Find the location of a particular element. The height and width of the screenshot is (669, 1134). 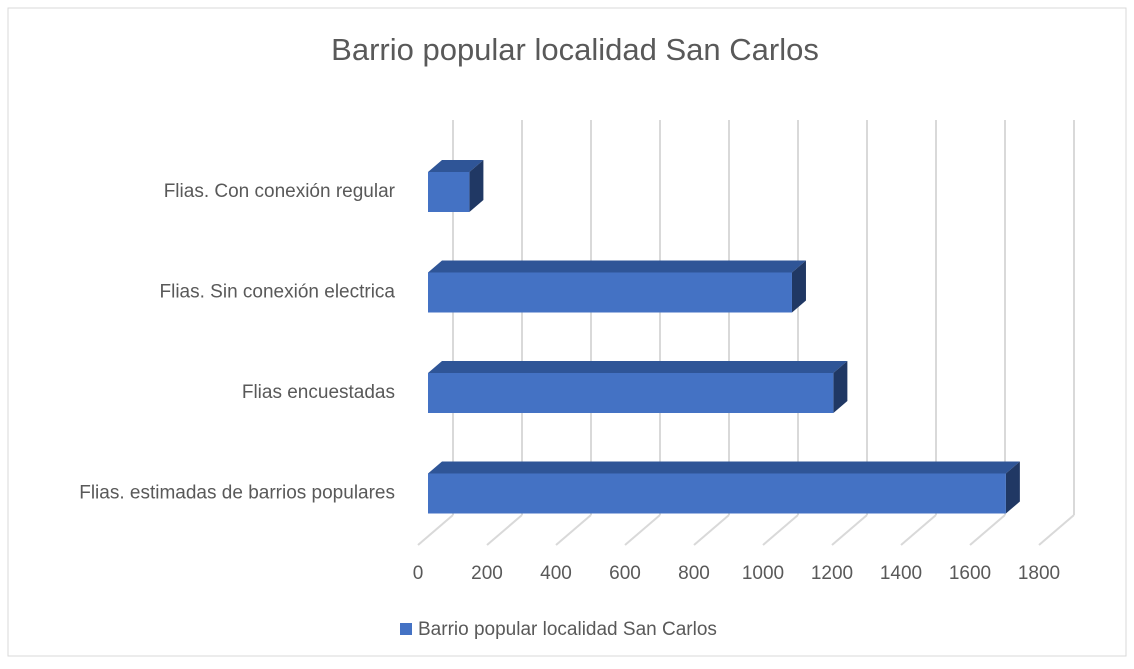

y-tick-label: Flias. Con conexión regular is located at coordinates (280, 191).